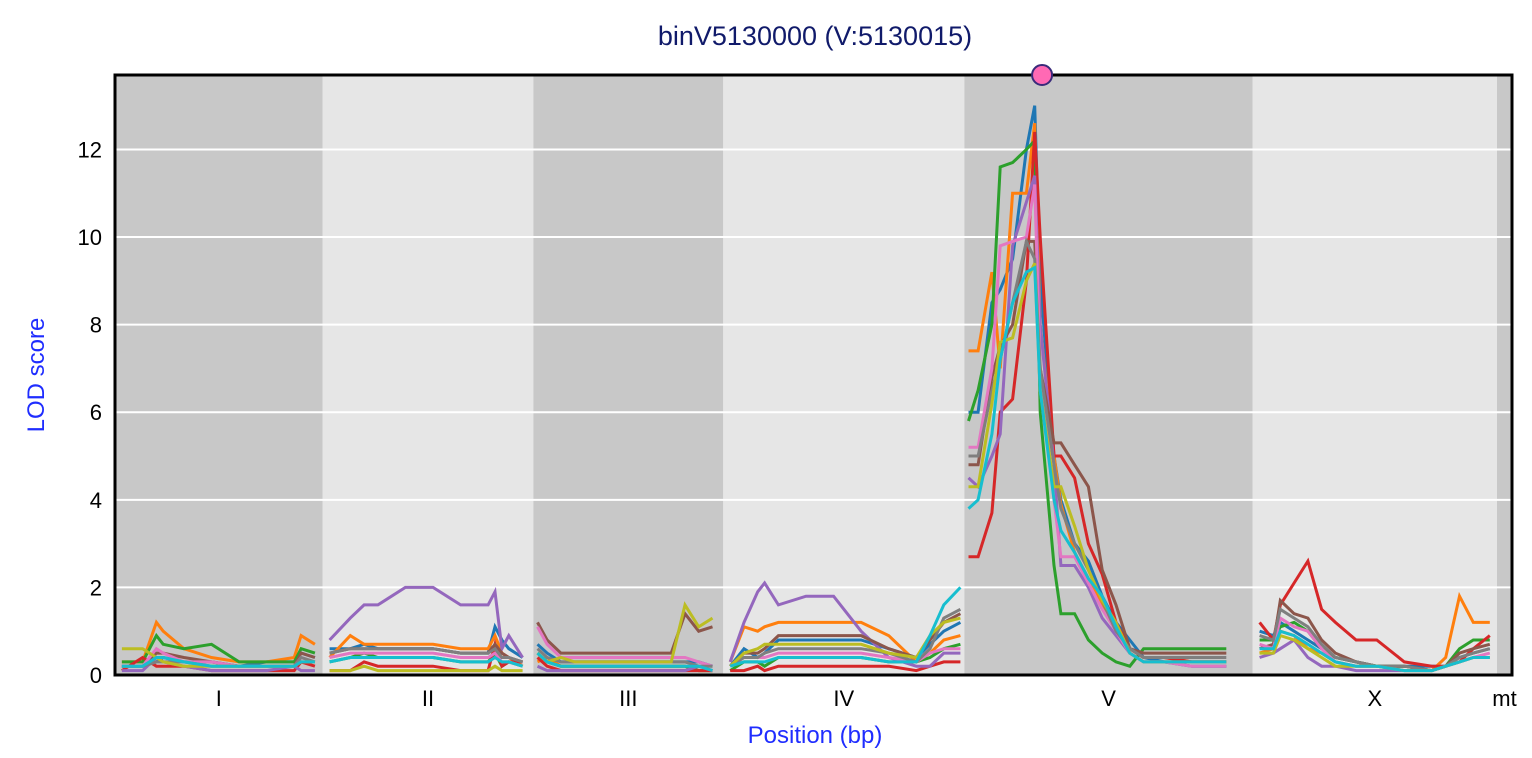  Describe the element at coordinates (428, 375) in the screenshot. I see `band-chr-II` at that location.